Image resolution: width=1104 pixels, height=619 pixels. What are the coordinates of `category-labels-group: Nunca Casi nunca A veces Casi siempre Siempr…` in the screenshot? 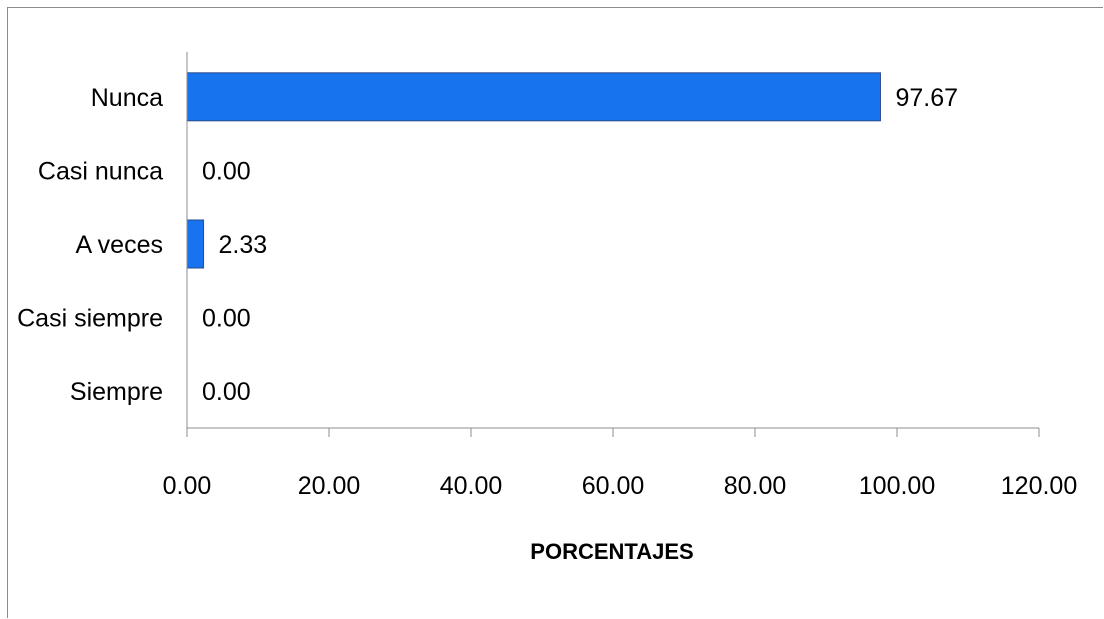 It's located at (90, 245).